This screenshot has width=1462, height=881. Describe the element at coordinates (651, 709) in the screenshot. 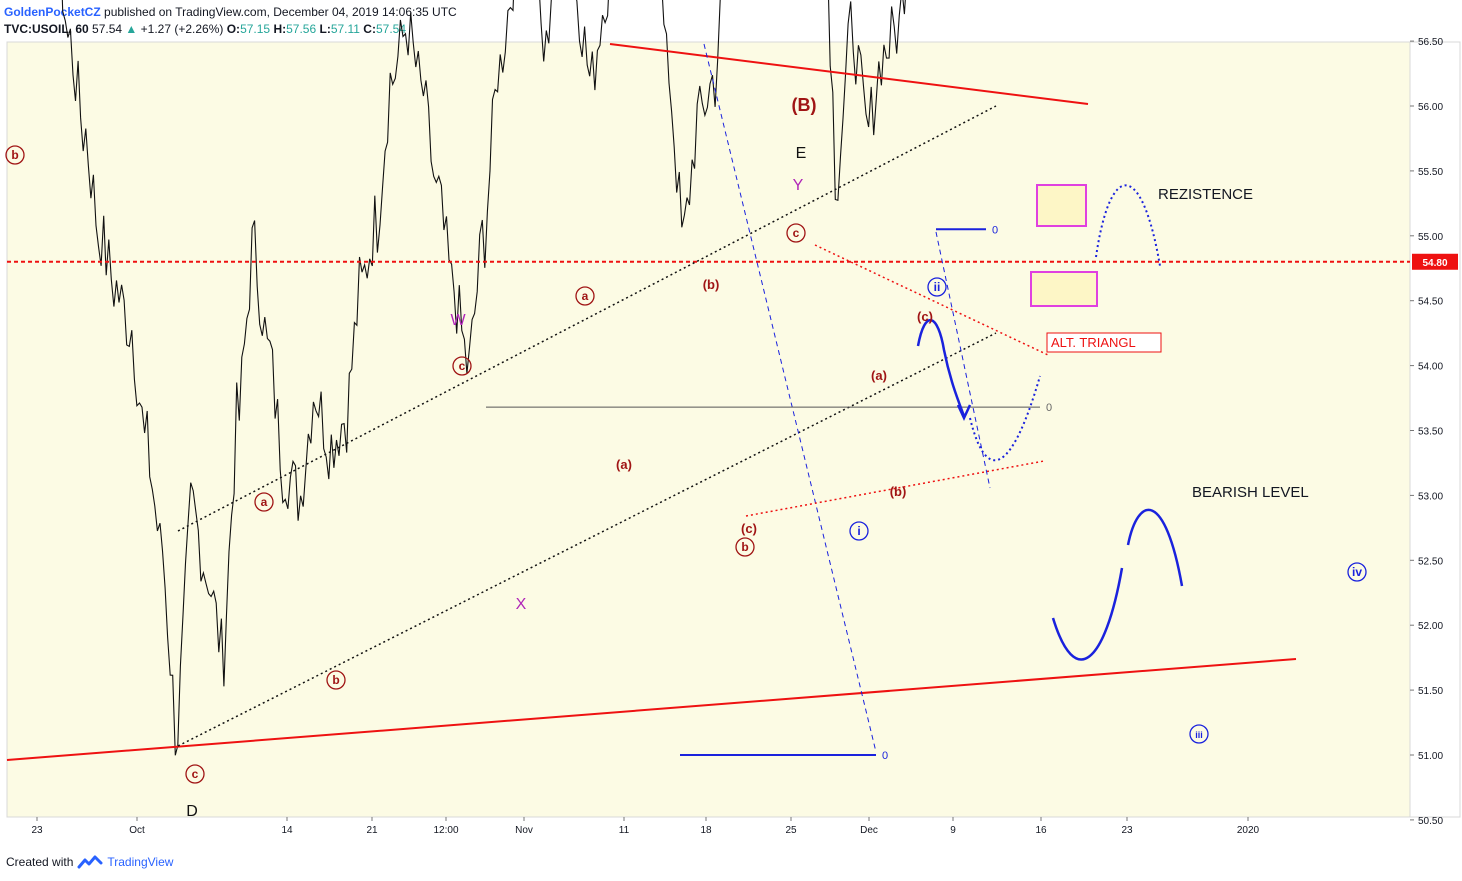

I see `support-trendline` at that location.